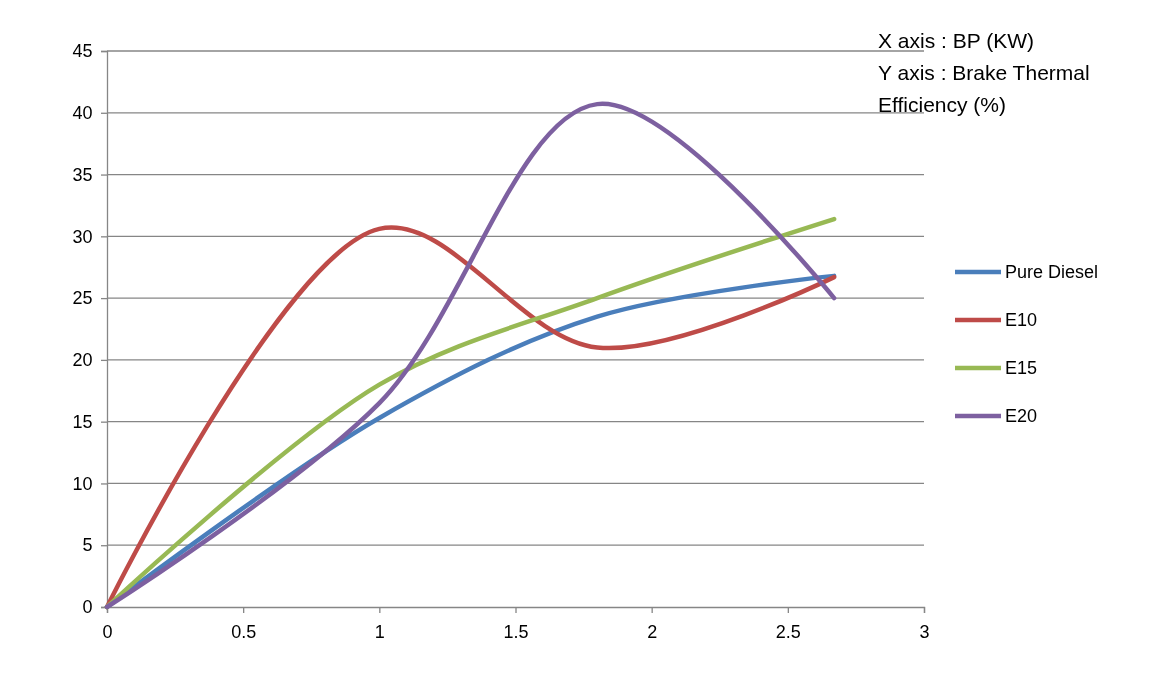  Describe the element at coordinates (652, 631) in the screenshot. I see `x-tick-label: 2` at that location.